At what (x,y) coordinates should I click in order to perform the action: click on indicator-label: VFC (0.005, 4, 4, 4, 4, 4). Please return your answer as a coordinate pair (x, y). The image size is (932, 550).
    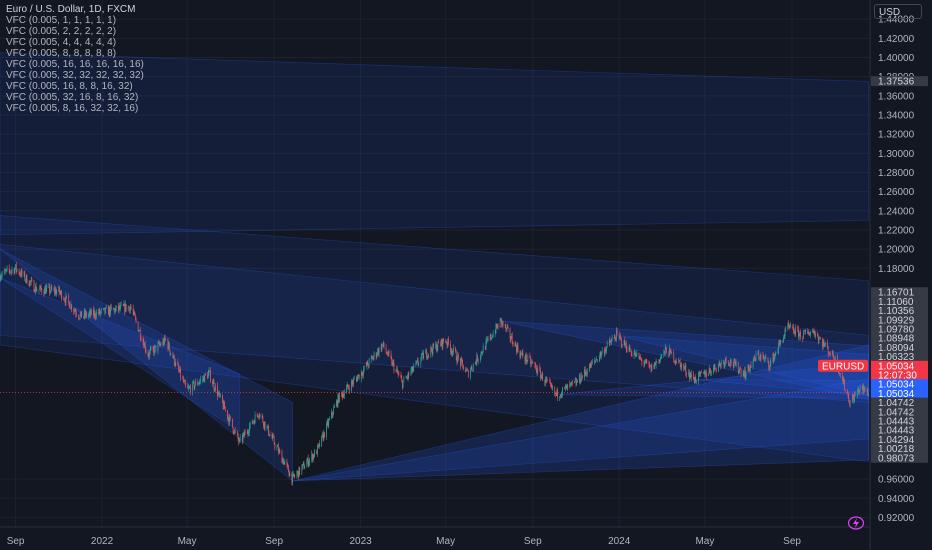
    Looking at the image, I should click on (61, 42).